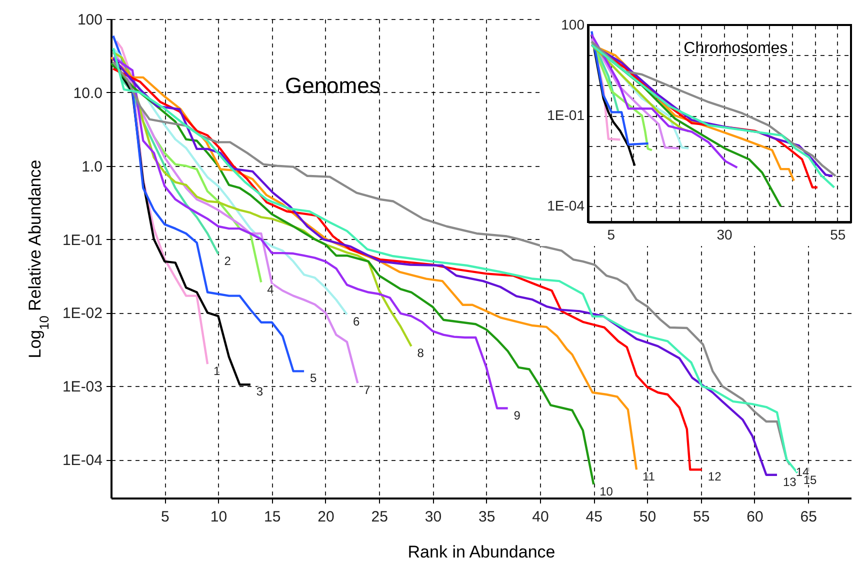 This screenshot has height=563, width=854. I want to click on series-label: 11, so click(649, 477).